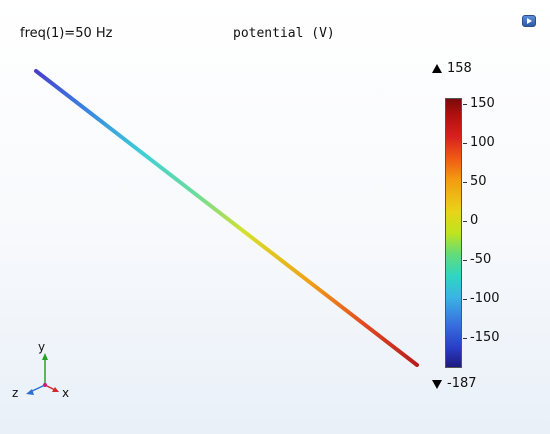 The image size is (550, 434). What do you see at coordinates (485, 298) in the screenshot?
I see `colorbar-tick-label: -100` at bounding box center [485, 298].